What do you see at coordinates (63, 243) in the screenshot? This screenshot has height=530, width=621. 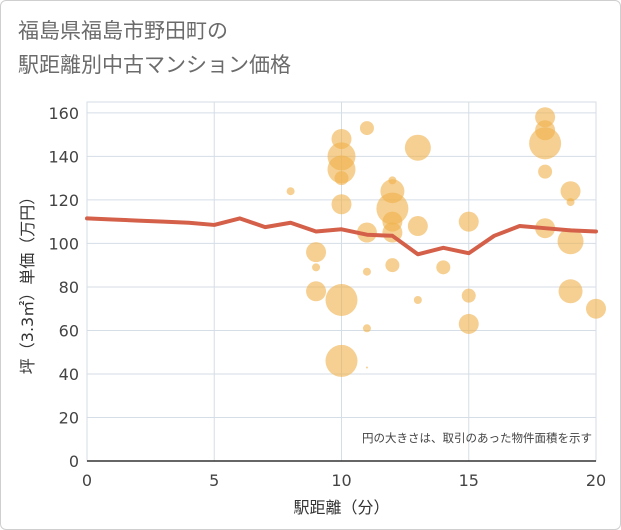 I see `y-tick-label: 100` at bounding box center [63, 243].